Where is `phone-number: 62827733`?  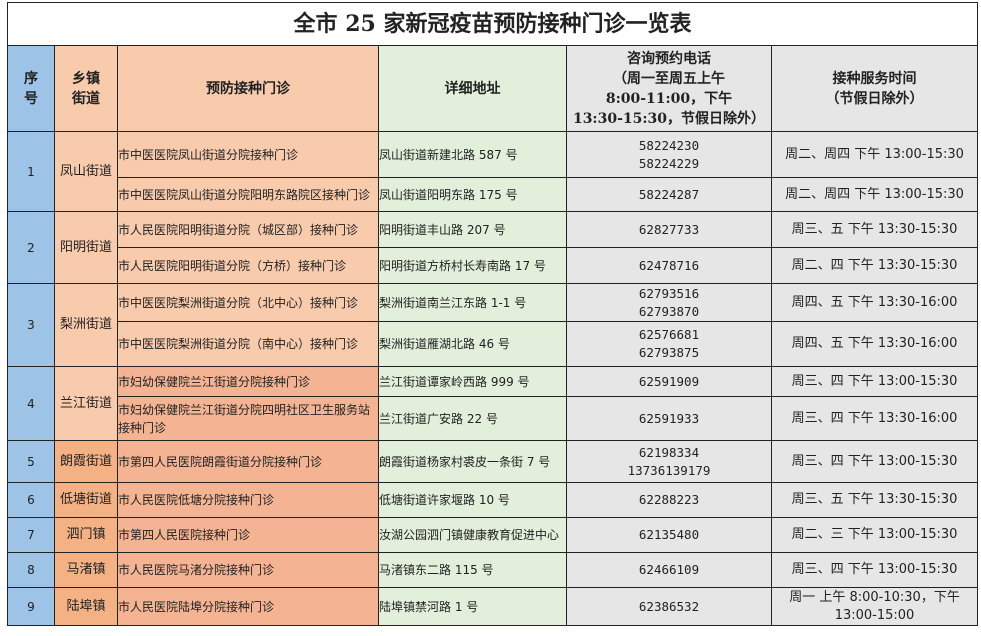
phone-number: 62827733 is located at coordinates (669, 229).